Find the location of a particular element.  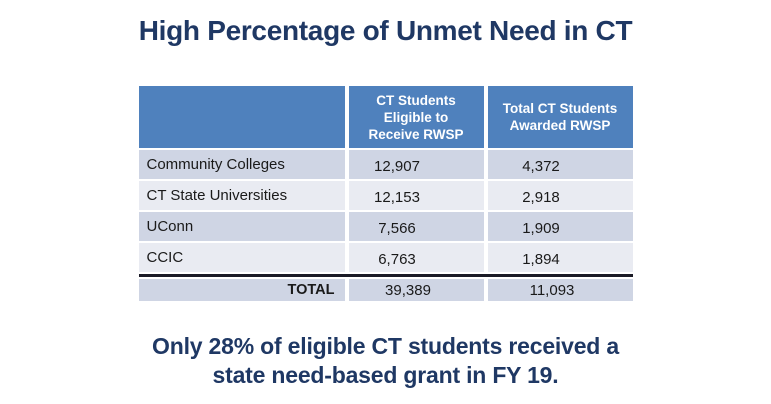

row-label: CCIC is located at coordinates (241, 257).